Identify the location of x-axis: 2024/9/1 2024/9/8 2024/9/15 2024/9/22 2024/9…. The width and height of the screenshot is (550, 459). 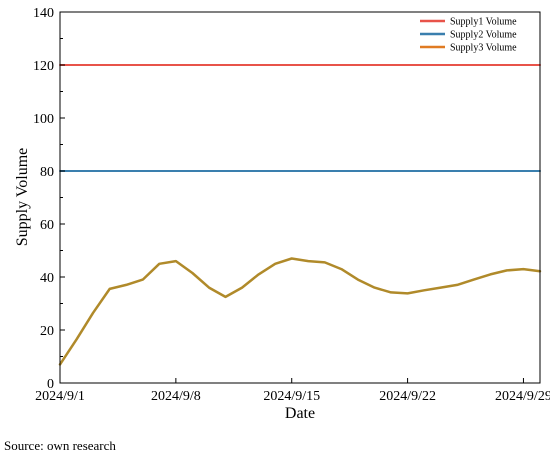
(292, 391).